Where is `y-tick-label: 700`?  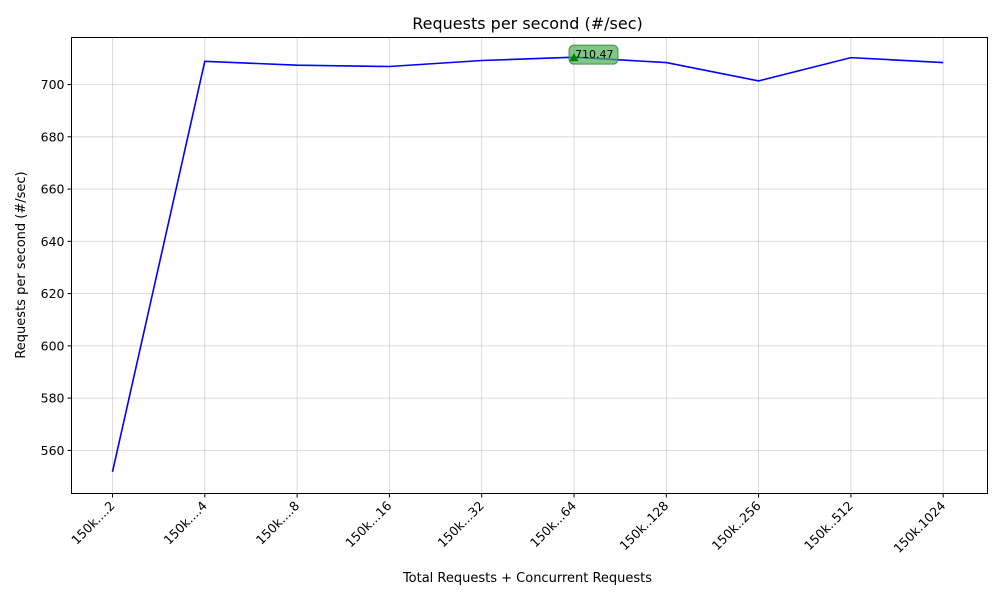
y-tick-label: 700 is located at coordinates (53, 84).